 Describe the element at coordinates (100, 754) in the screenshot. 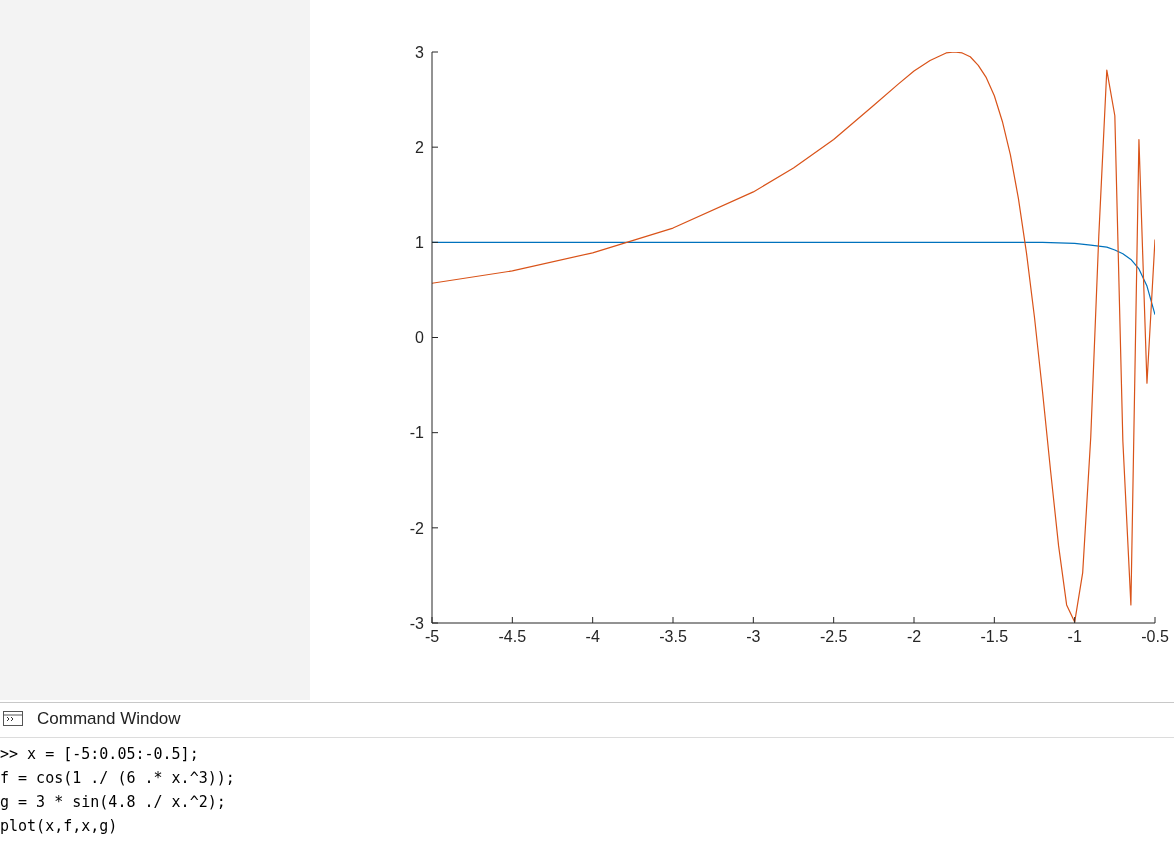

I see `text: >> x = [-5:0.05:-0.5];` at that location.